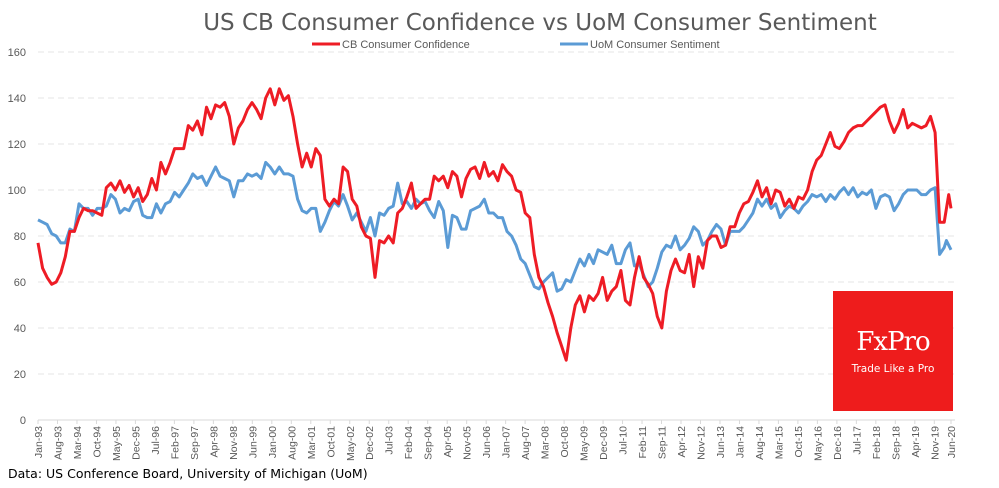  What do you see at coordinates (195, 443) in the screenshot?
I see `x-tick-label: Sep-97` at bounding box center [195, 443].